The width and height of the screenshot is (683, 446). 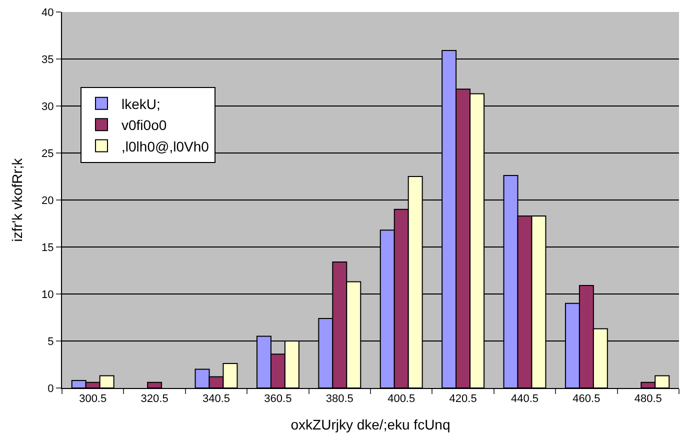 What do you see at coordinates (17, 199) in the screenshot?
I see `y-axis-title: izfr'k vkofRr;k` at bounding box center [17, 199].